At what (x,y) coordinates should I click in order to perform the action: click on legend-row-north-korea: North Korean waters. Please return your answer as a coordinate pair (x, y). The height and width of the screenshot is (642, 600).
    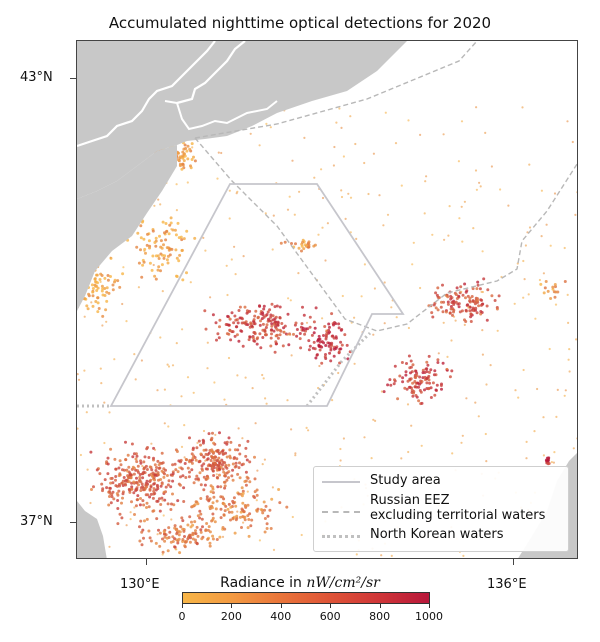
    Looking at the image, I should click on (413, 534).